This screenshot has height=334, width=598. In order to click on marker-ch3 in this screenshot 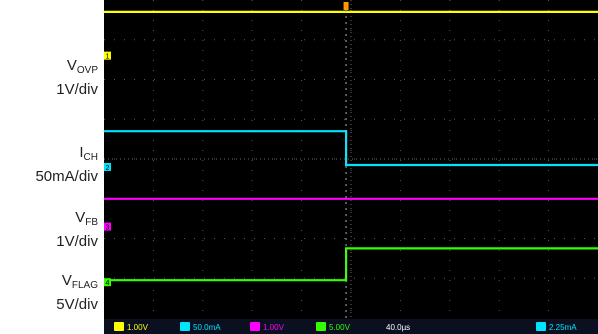, I will do `click(107, 226)`.